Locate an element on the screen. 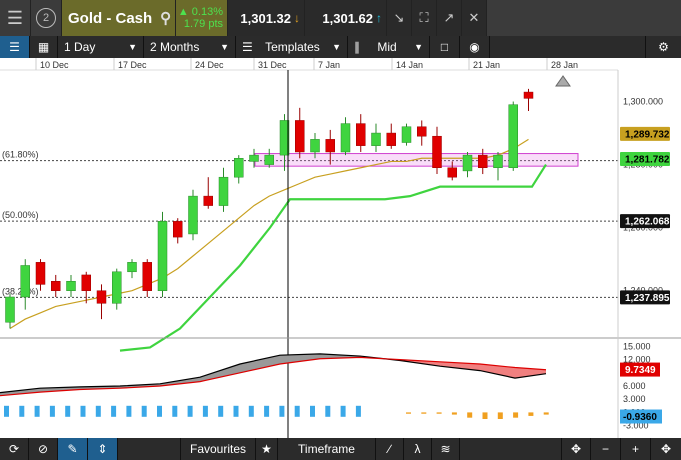  watchlist-number: 2 is located at coordinates (46, 18).